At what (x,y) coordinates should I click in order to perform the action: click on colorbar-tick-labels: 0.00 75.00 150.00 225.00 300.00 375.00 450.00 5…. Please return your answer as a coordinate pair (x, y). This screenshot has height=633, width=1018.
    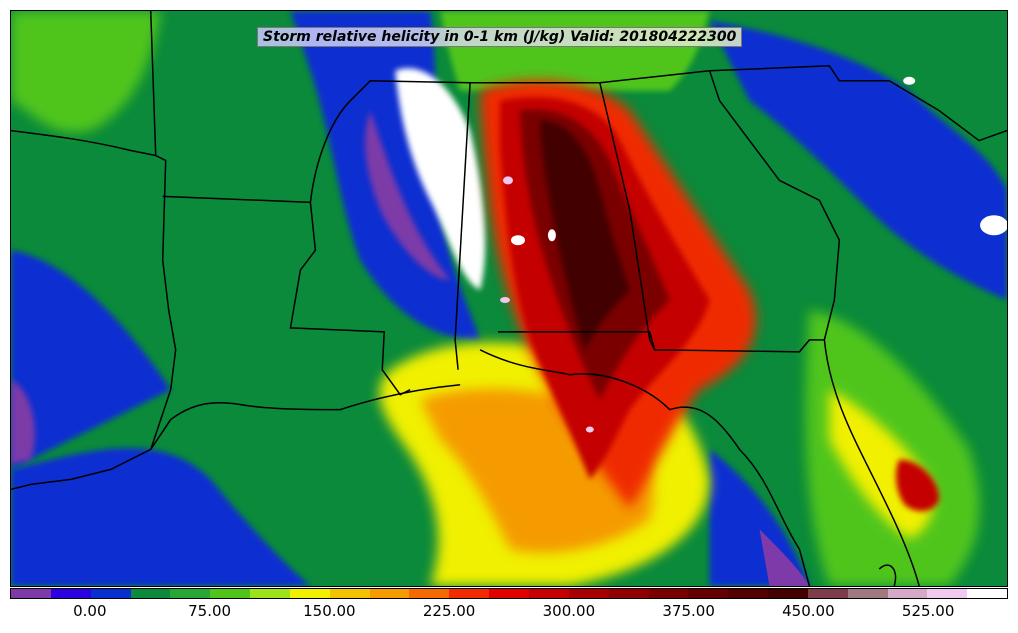
    Looking at the image, I should click on (509, 613).